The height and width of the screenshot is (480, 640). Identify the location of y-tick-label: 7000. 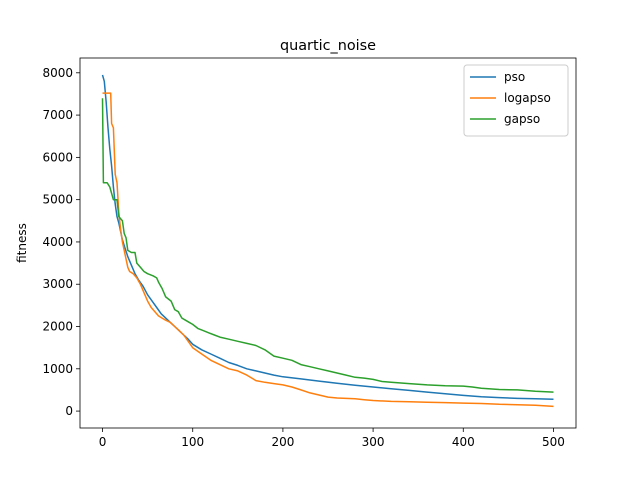
(57, 115).